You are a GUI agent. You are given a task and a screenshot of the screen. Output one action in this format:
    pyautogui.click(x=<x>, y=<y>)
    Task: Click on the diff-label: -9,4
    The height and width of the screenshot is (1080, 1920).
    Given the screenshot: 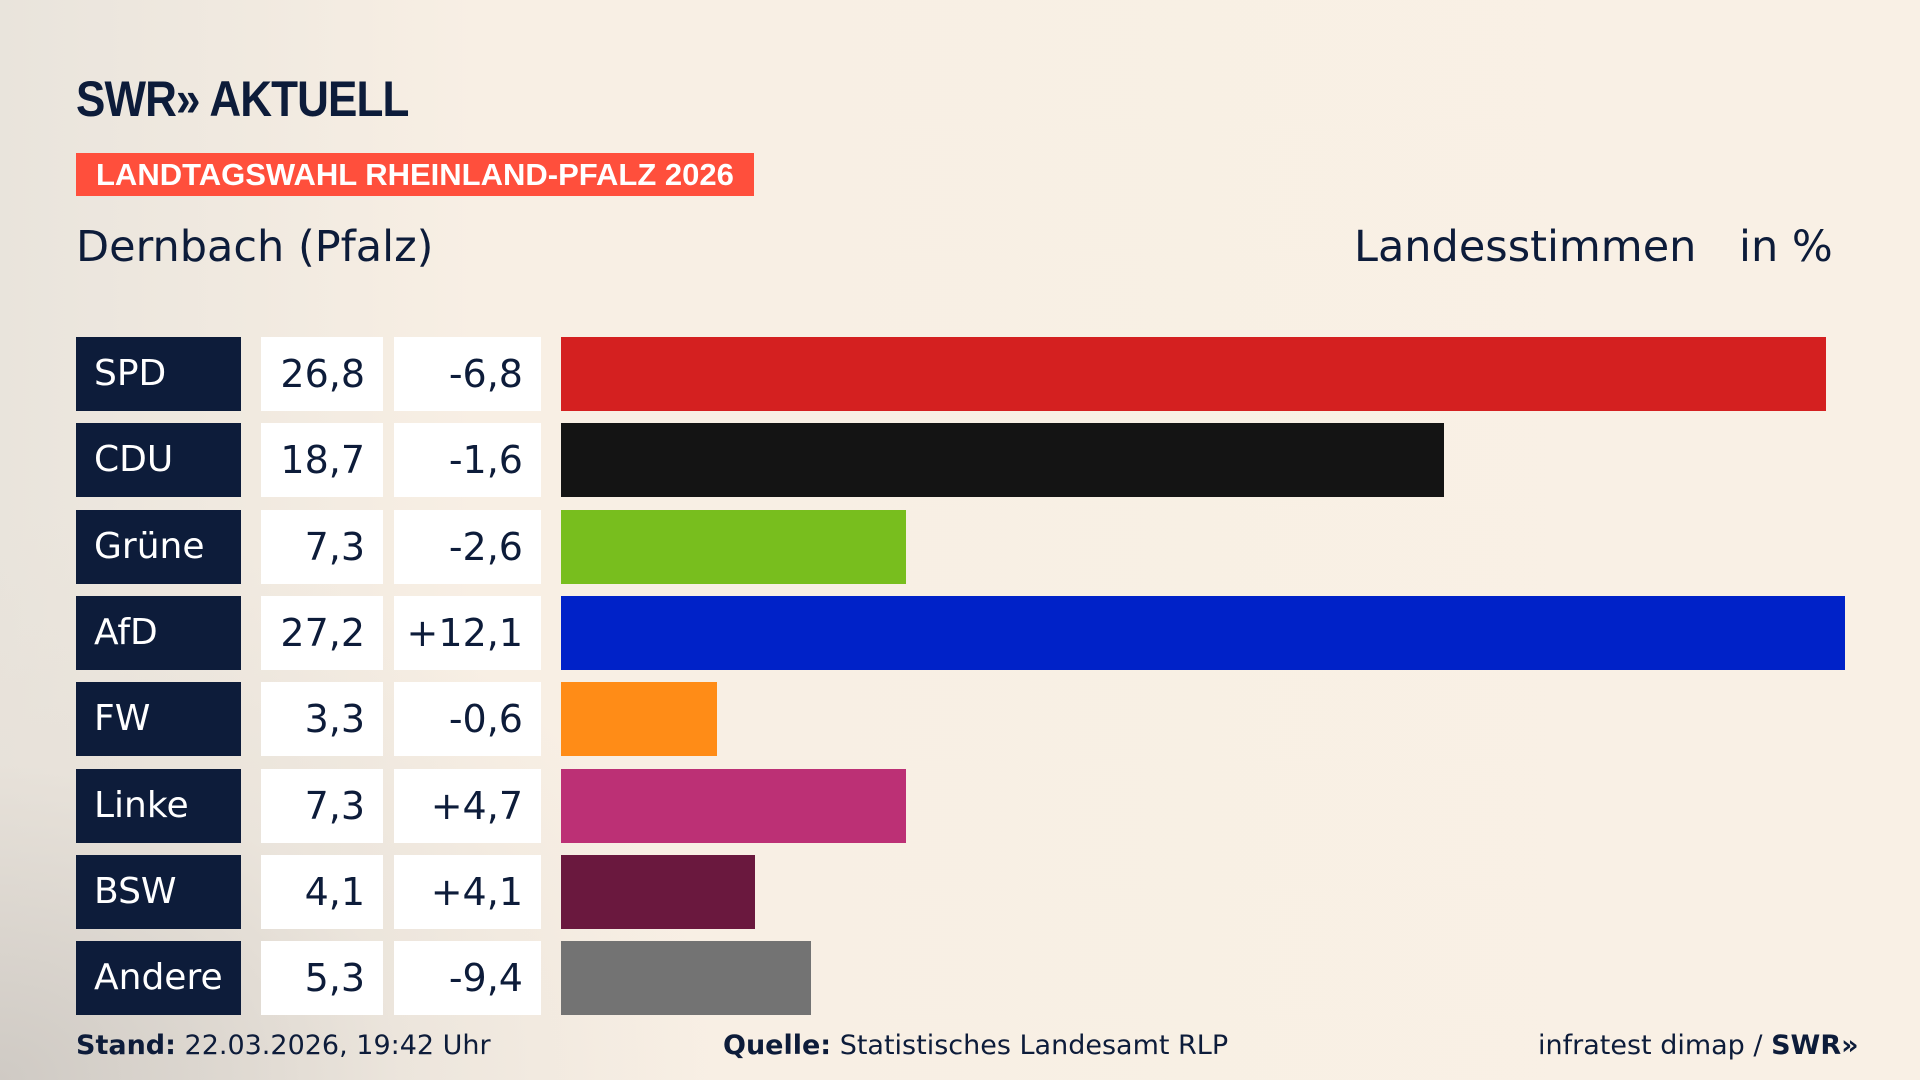 What is the action you would take?
    pyautogui.click(x=467, y=978)
    